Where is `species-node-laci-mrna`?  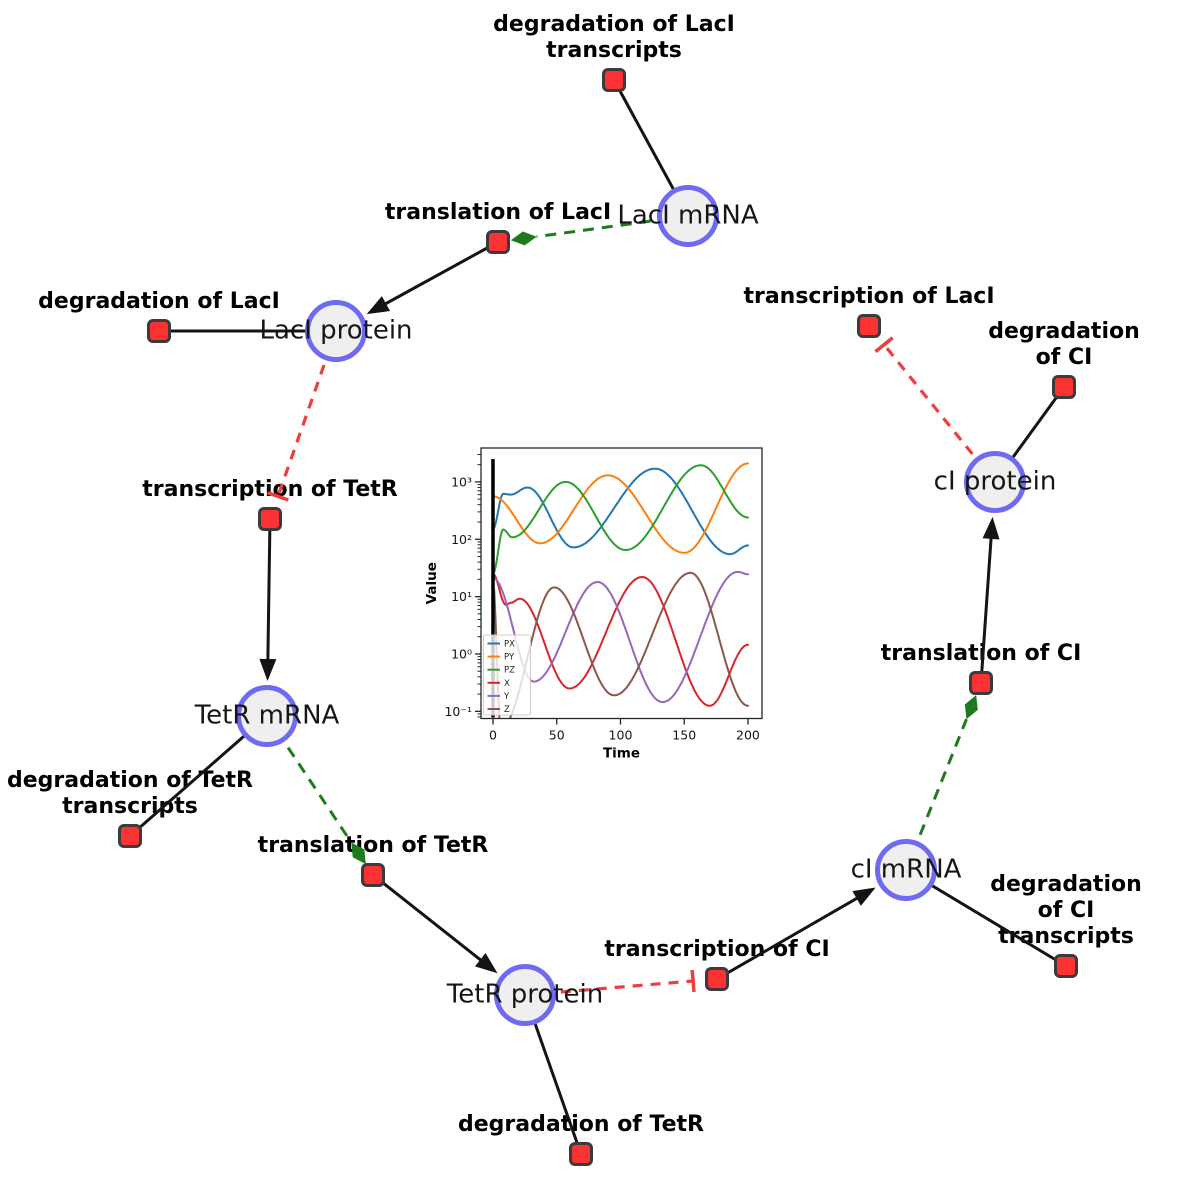 species-node-laci-mrna is located at coordinates (688, 216).